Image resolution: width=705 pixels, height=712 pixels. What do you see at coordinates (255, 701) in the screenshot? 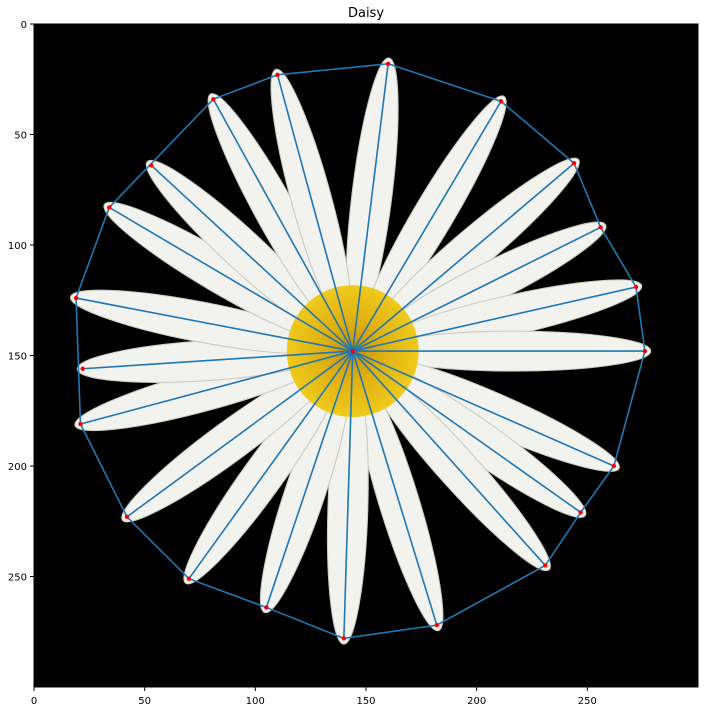
I see `x-tick-label: 100` at bounding box center [255, 701].